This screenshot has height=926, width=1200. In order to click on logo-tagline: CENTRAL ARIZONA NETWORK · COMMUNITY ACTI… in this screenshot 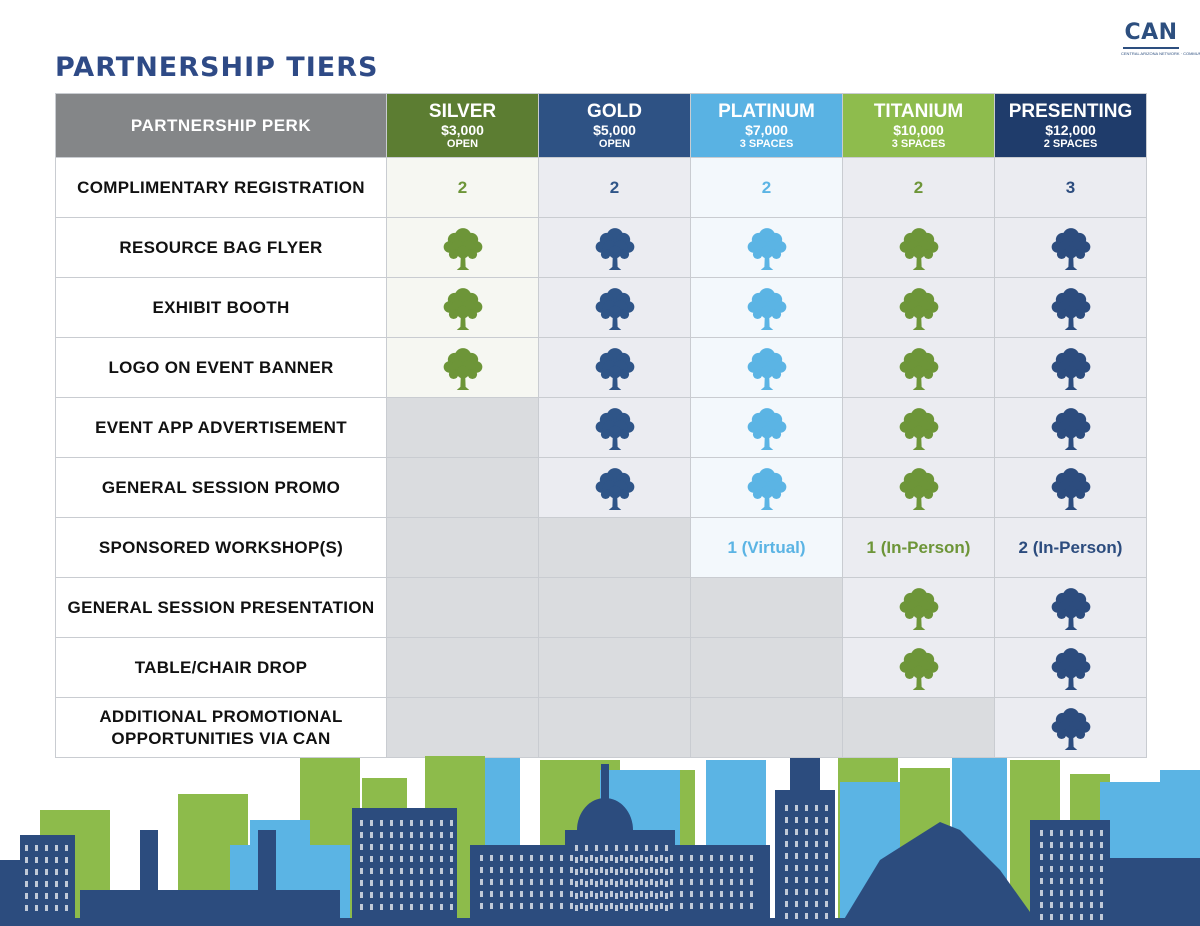, I will do `click(1160, 53)`.